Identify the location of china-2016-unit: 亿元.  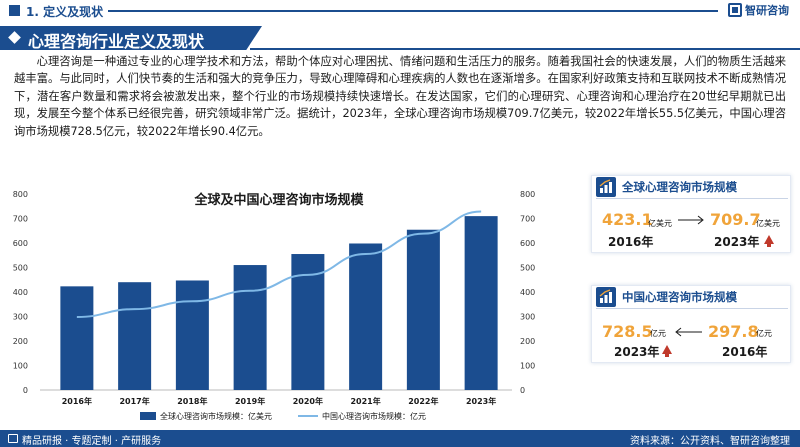
(764, 333).